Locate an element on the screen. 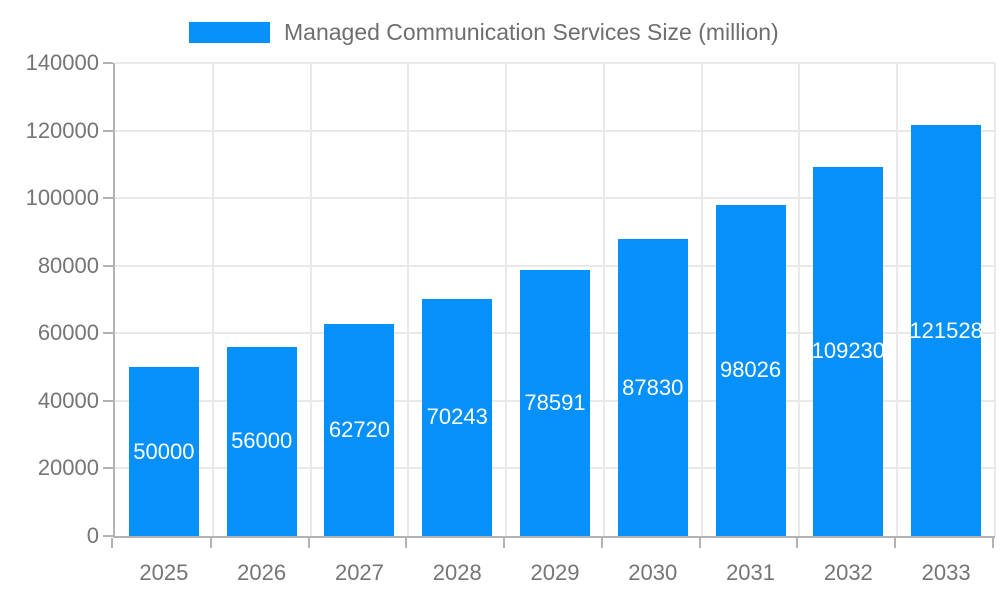 The image size is (1000, 600). bar-value-label: 98026 is located at coordinates (750, 370).